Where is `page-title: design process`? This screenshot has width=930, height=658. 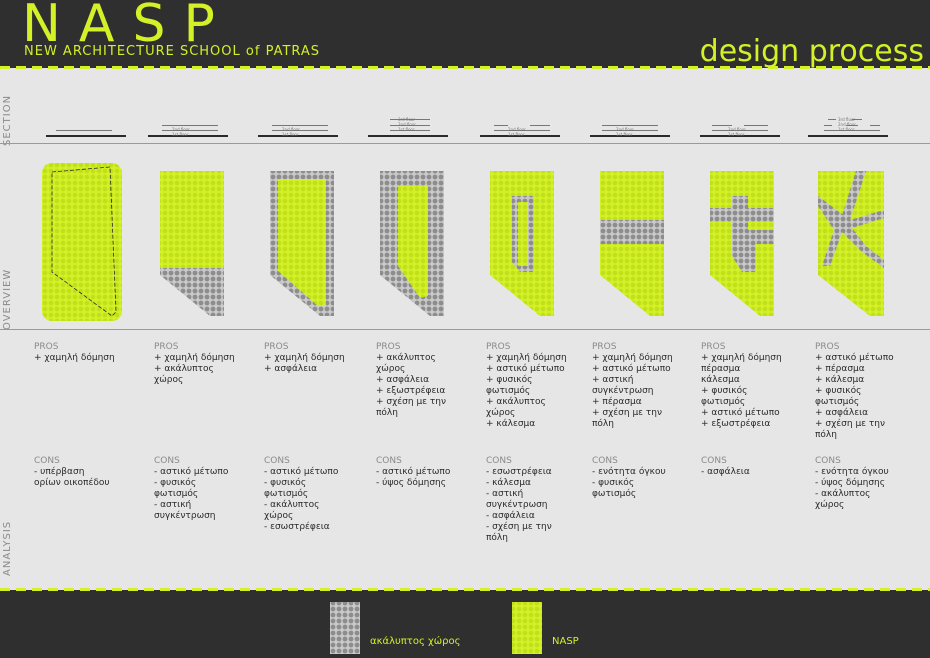 page-title: design process is located at coordinates (811, 51).